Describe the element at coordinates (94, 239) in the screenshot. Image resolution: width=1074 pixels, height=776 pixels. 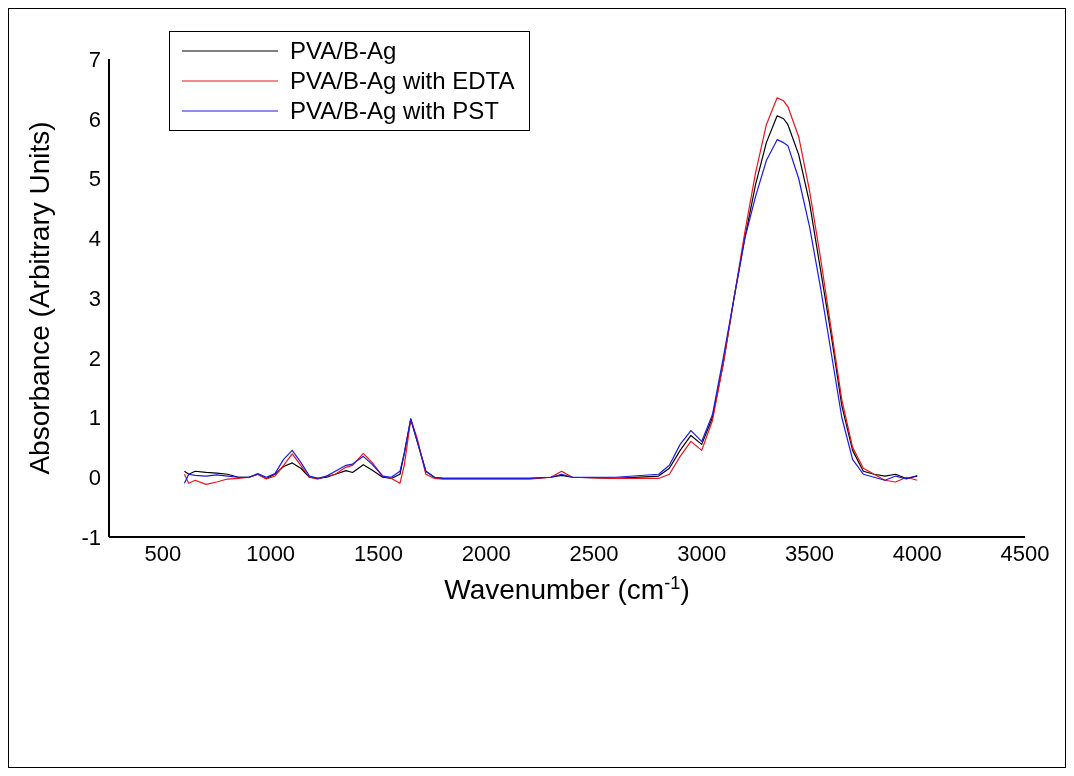
I see `y-tick-label: 4` at that location.